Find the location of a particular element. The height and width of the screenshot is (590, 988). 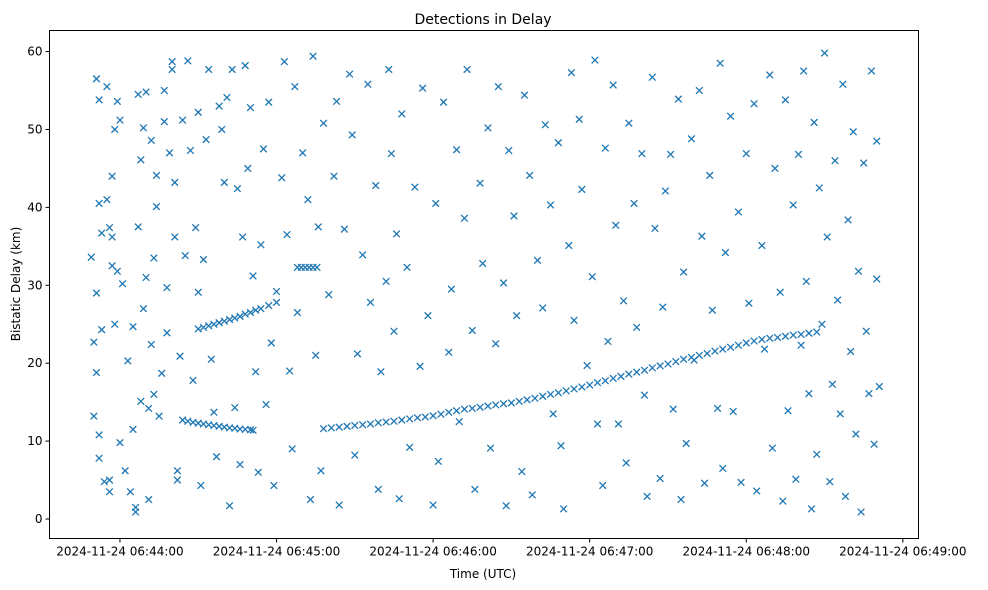

x-tick-label: 2024-11-24 06:47:00 is located at coordinates (589, 552).